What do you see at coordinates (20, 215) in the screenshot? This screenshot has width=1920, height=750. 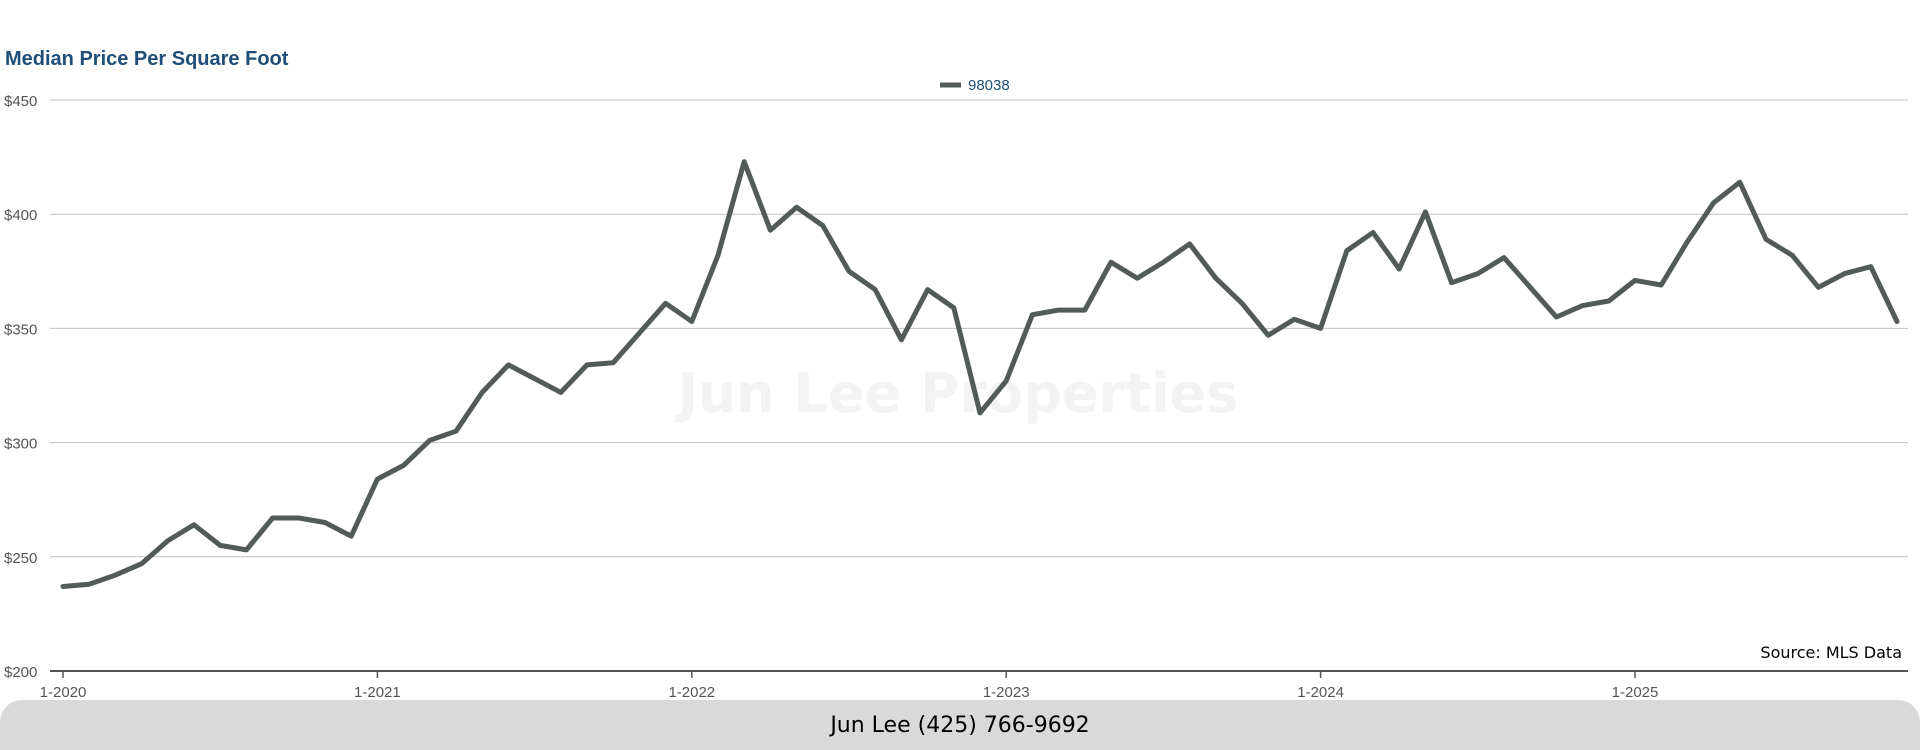 I see `y-tick-label: $400` at bounding box center [20, 215].